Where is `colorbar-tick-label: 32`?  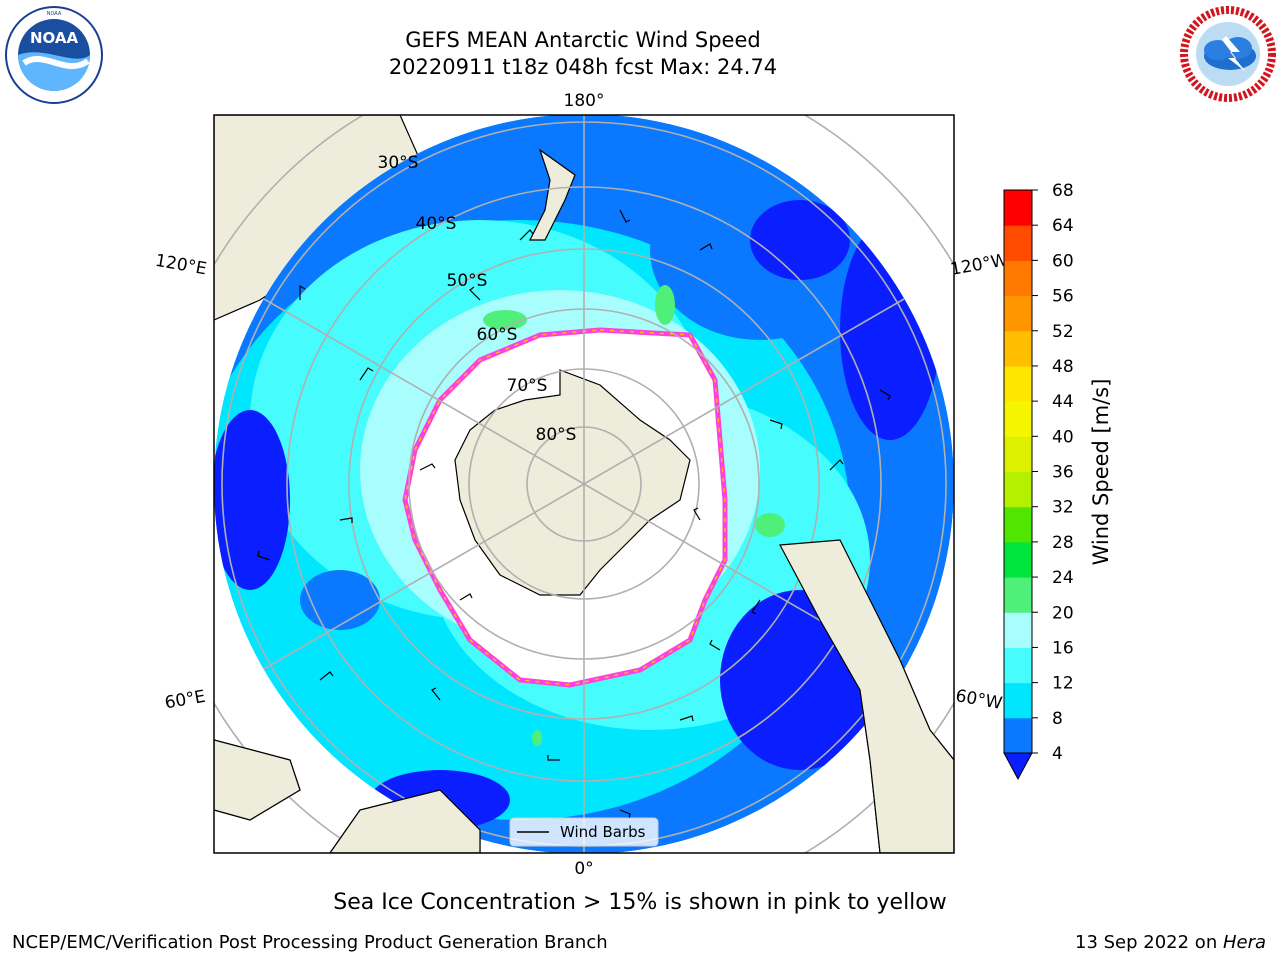
colorbar-tick-label: 32 is located at coordinates (1063, 508).